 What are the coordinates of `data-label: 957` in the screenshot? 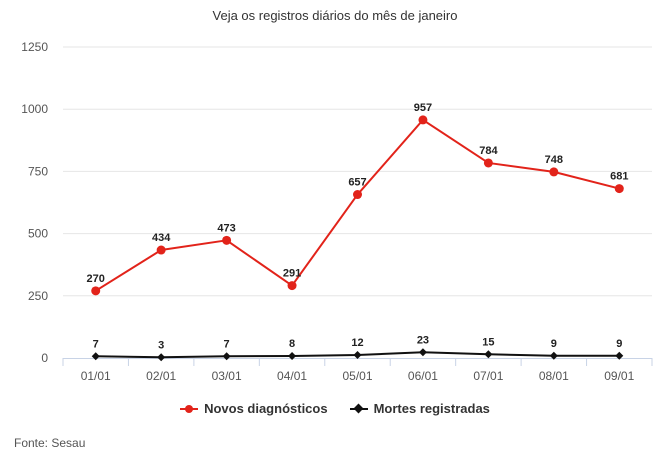 It's located at (423, 108).